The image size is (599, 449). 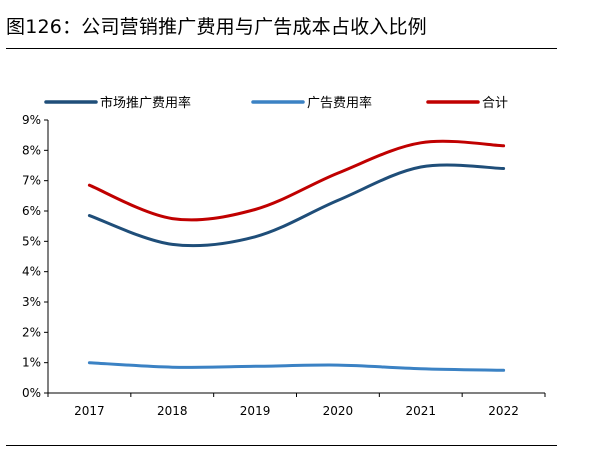 I want to click on chart-legend: 市场推广费用率 广告费用率 合计, so click(x=276, y=103).